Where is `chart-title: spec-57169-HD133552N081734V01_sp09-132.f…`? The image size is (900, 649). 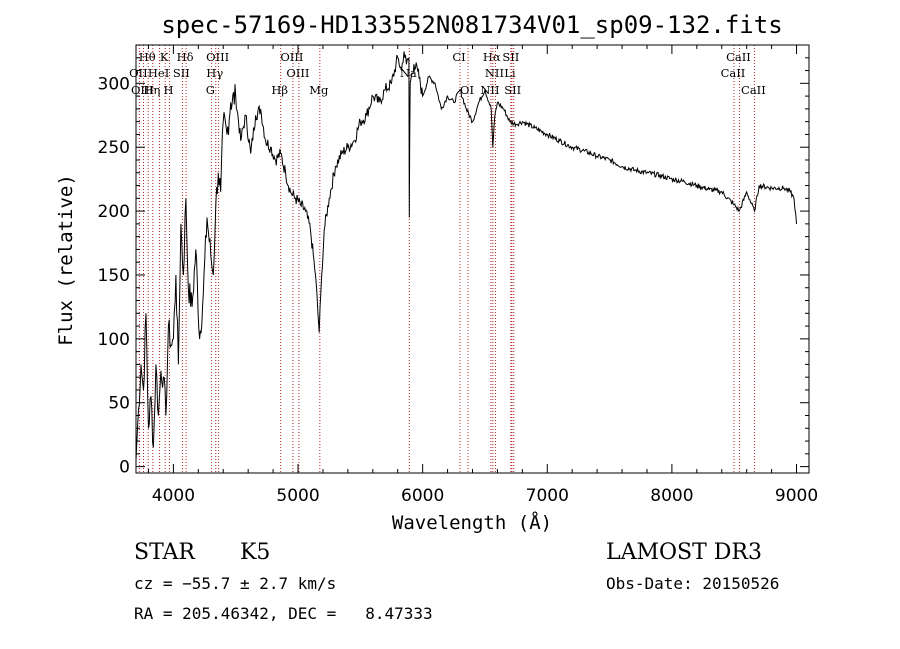
chart-title: spec-57169-HD133552N081734V01_sp09-132.f… is located at coordinates (471, 25).